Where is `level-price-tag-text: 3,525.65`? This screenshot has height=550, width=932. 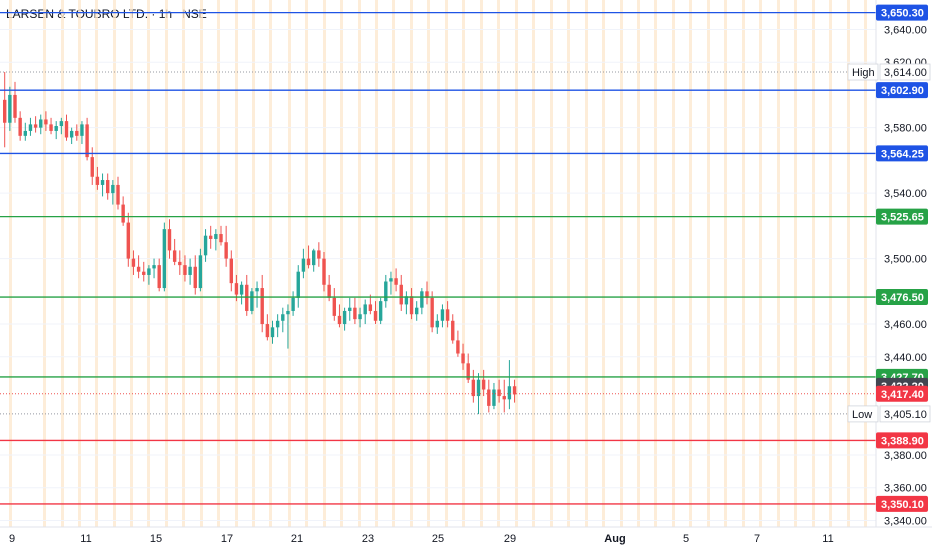 level-price-tag-text: 3,525.65 is located at coordinates (902, 218).